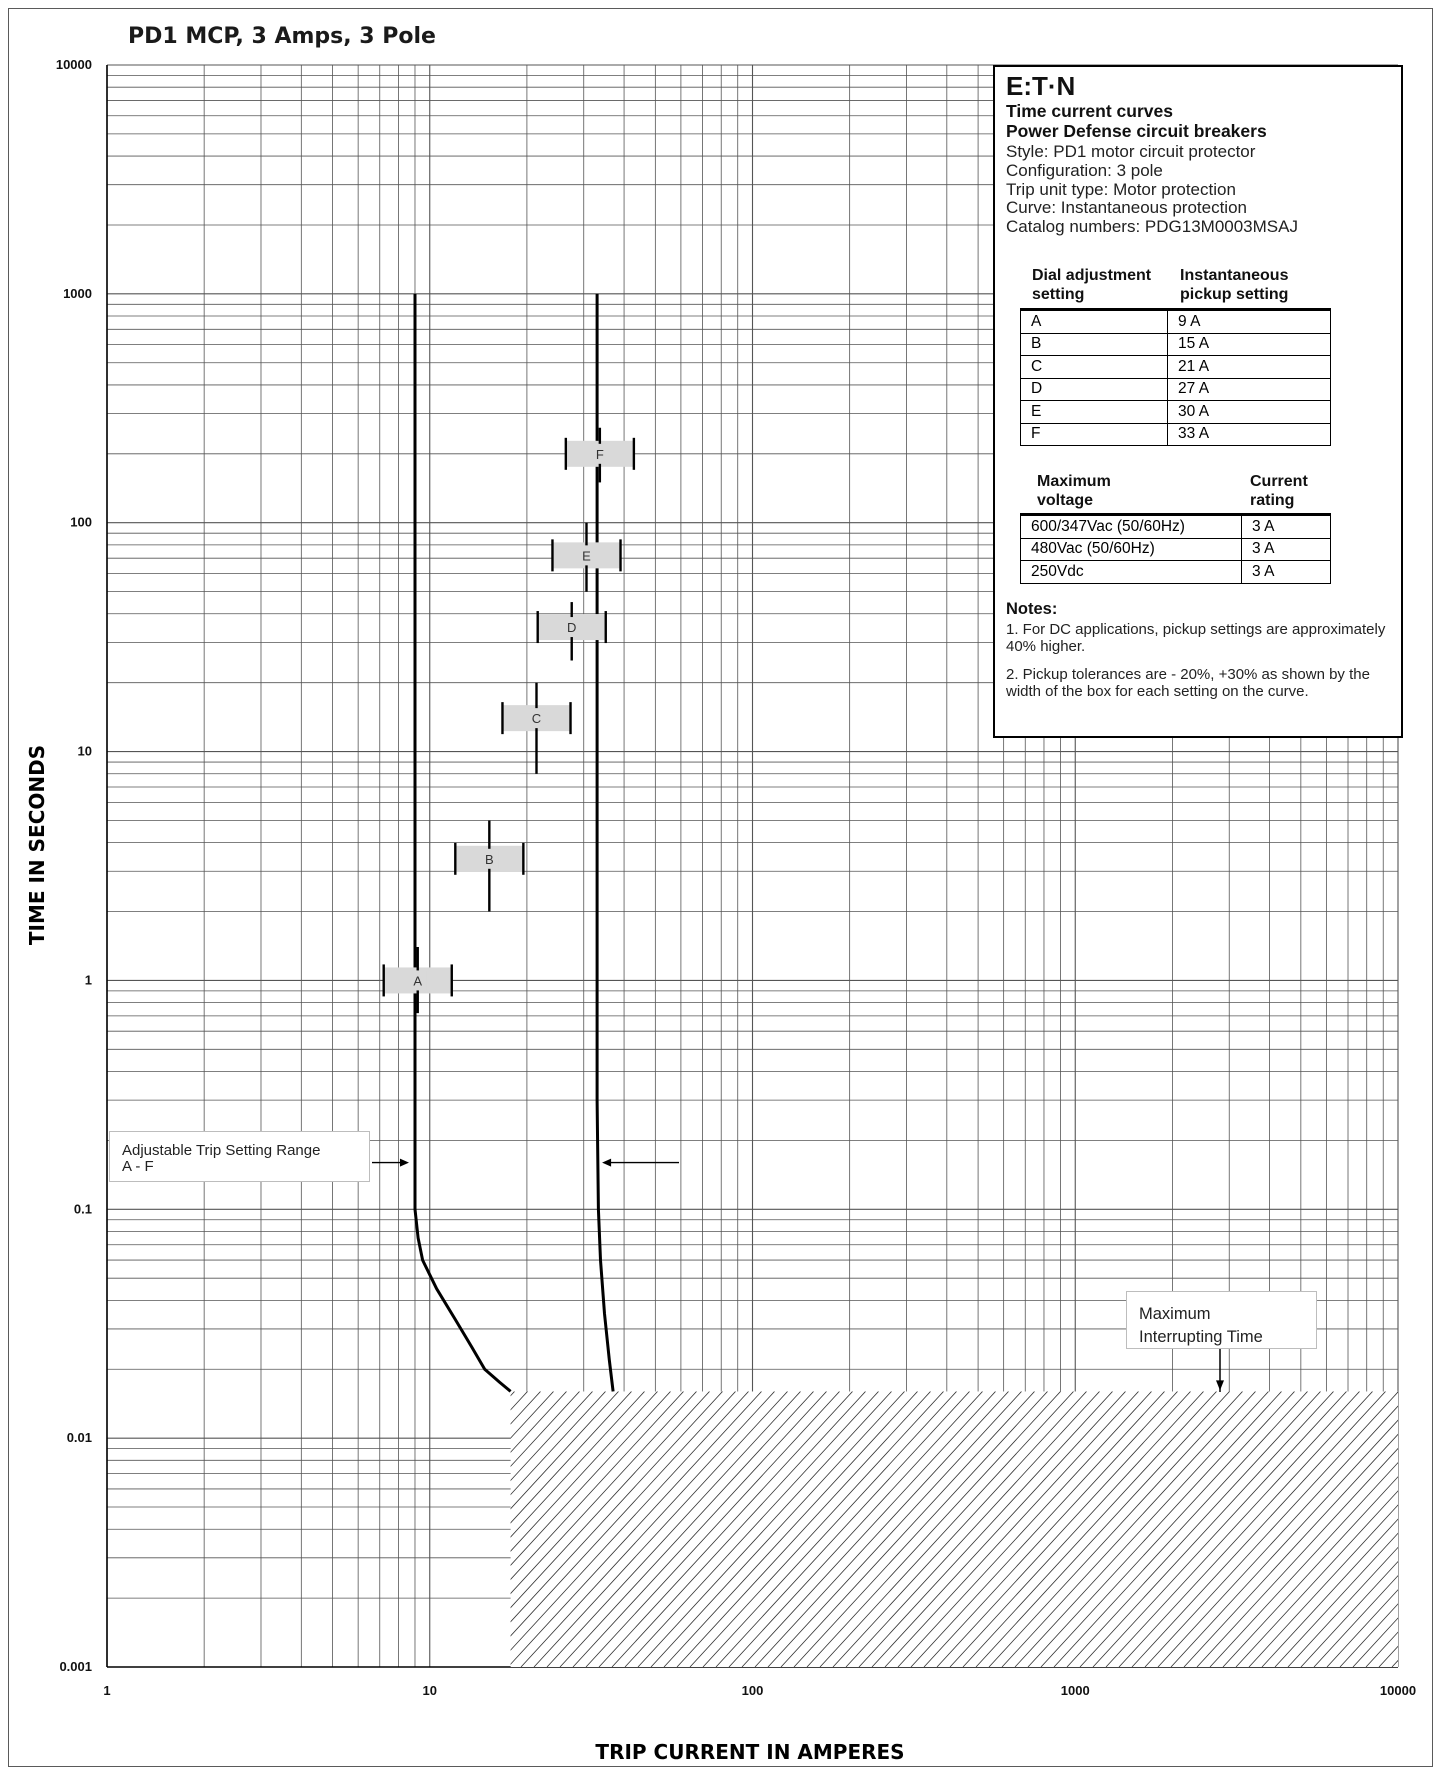 This screenshot has height=1775, width=1441. Describe the element at coordinates (1221, 1320) in the screenshot. I see `max-interrupting-callout: Maximum Interrupting Time` at that location.